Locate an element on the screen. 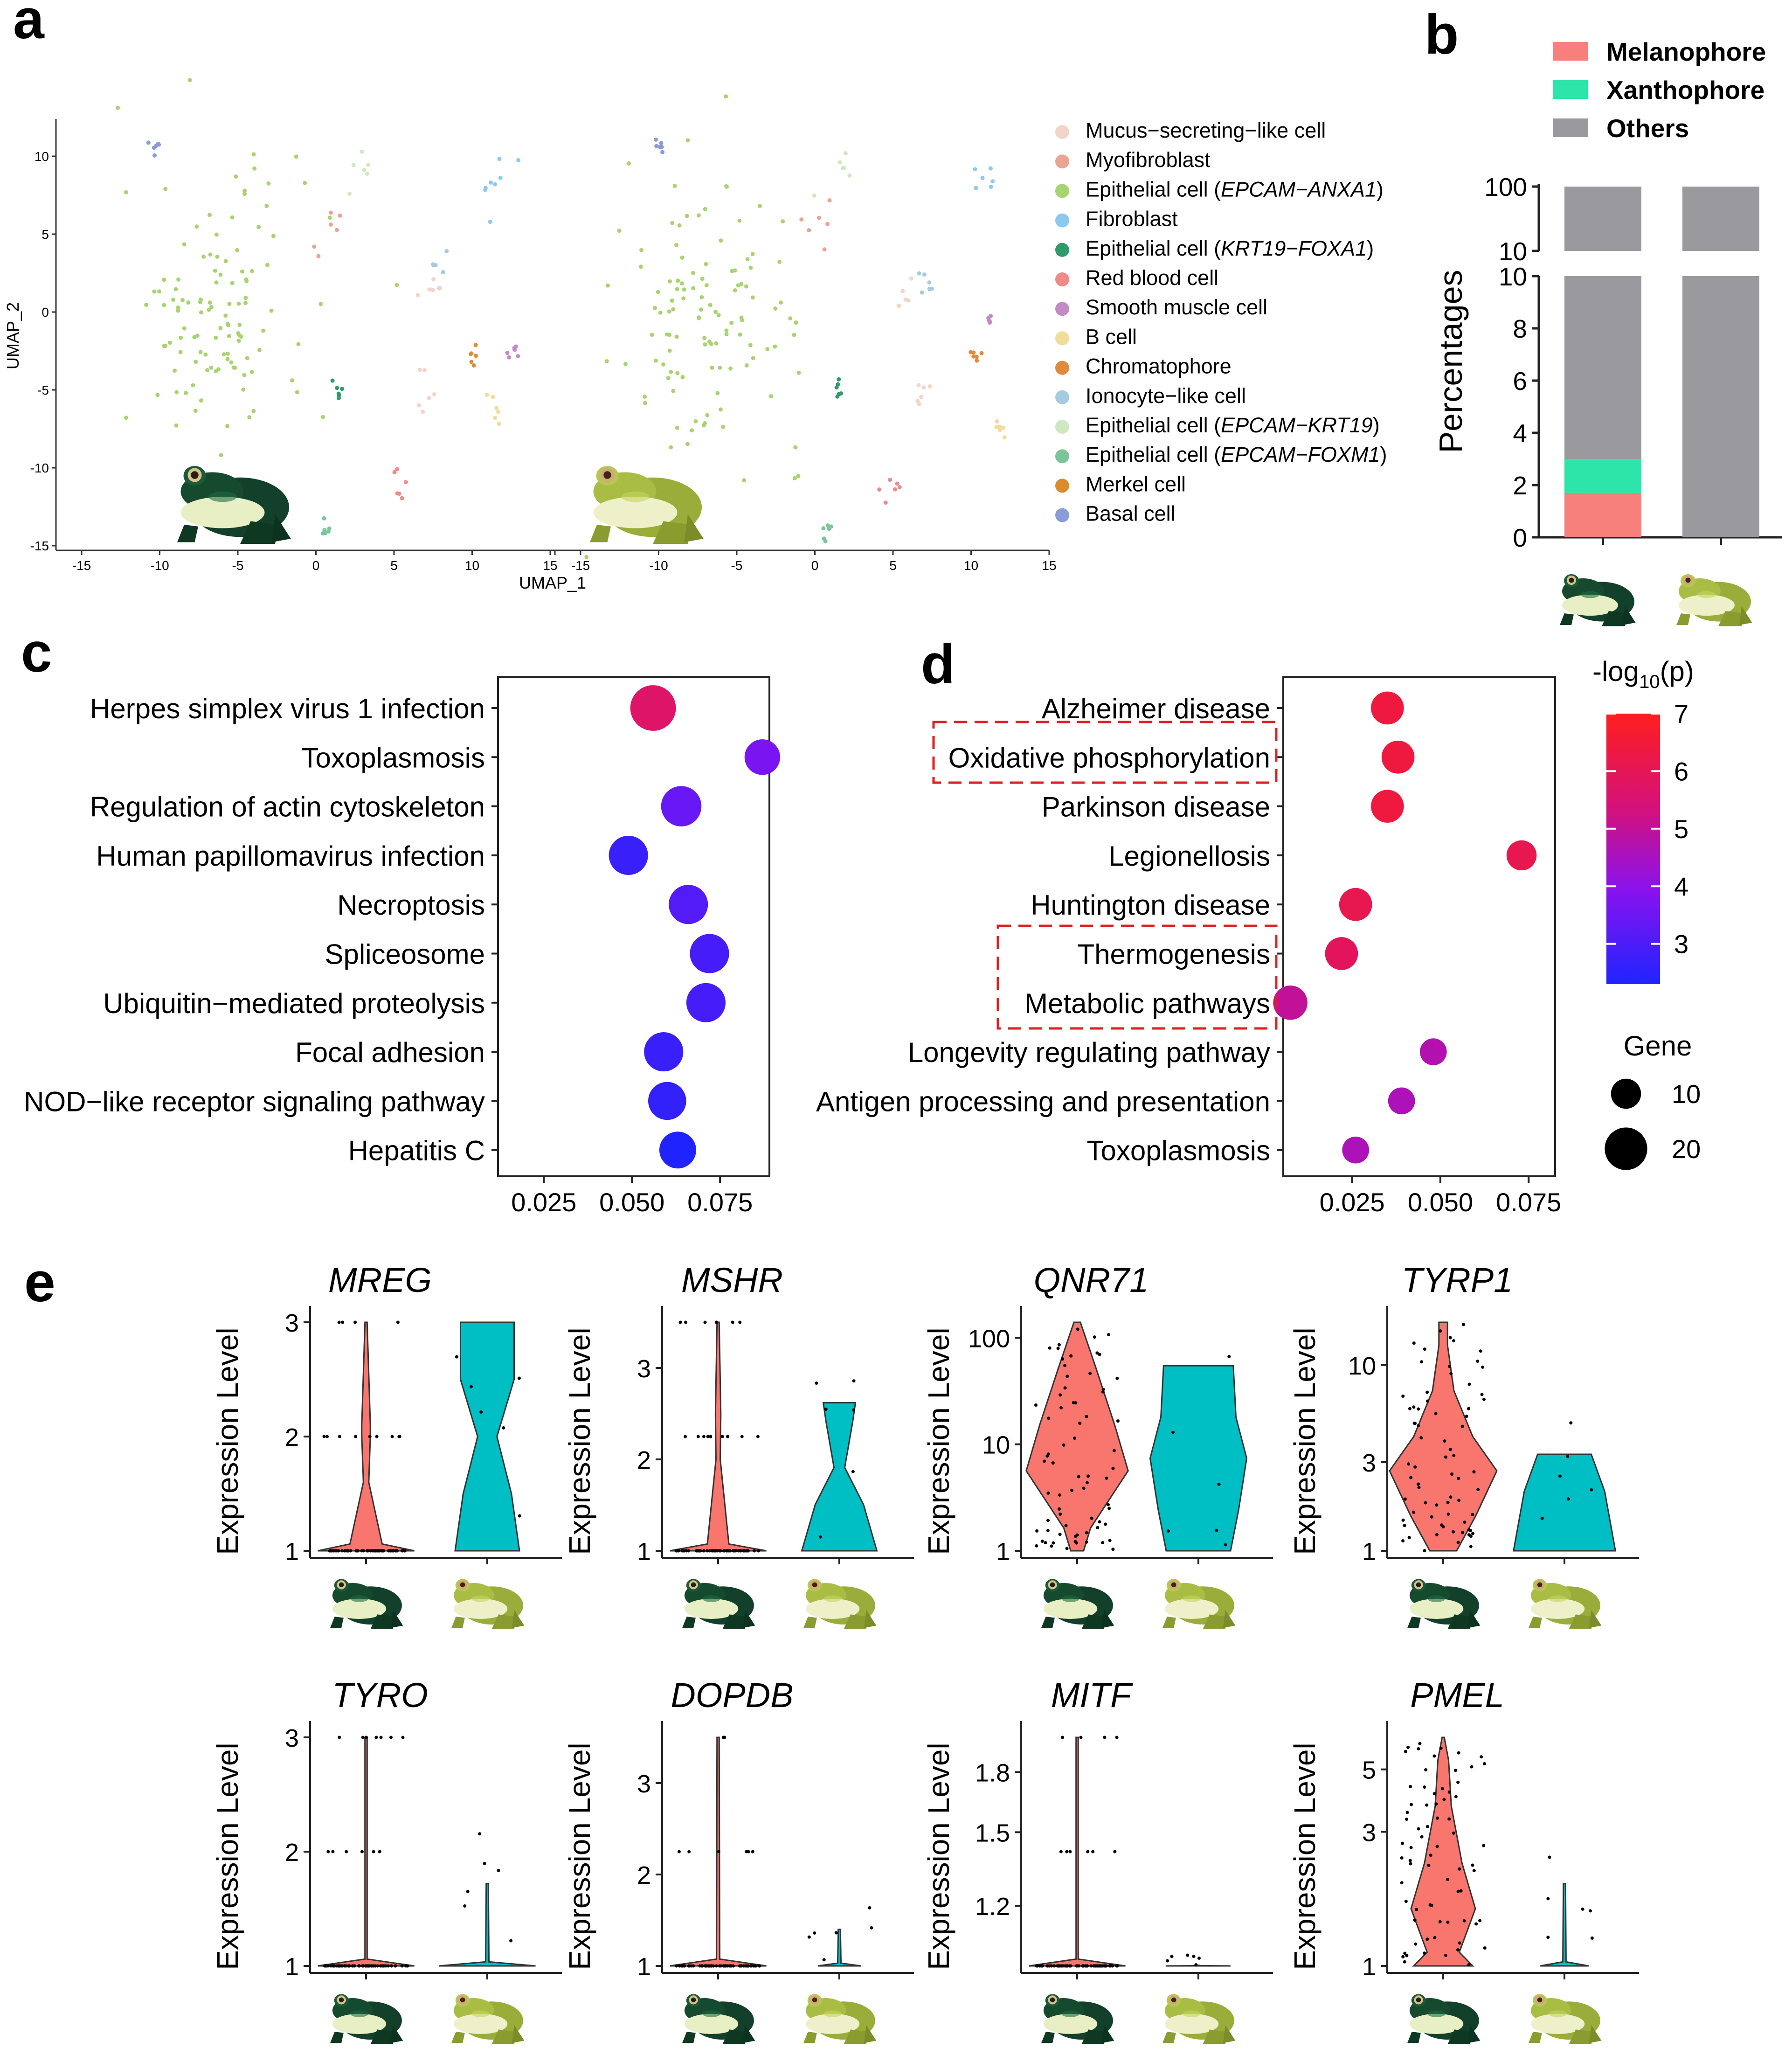 This screenshot has height=2062, width=1792. umap-x-tick-label: 5 is located at coordinates (893, 565).